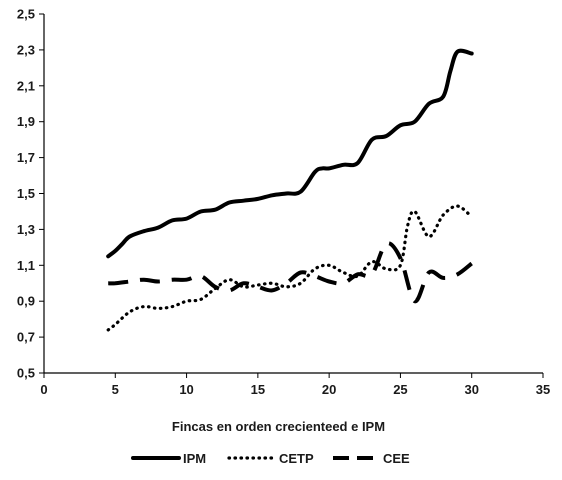 Image resolution: width=562 pixels, height=480 pixels. What do you see at coordinates (115, 389) in the screenshot?
I see `x-tick-label: 5` at bounding box center [115, 389].